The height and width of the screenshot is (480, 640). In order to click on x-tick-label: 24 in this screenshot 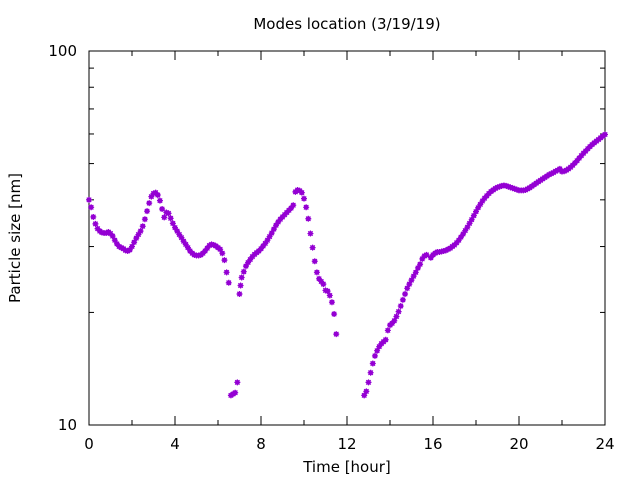, I will do `click(604, 444)`.